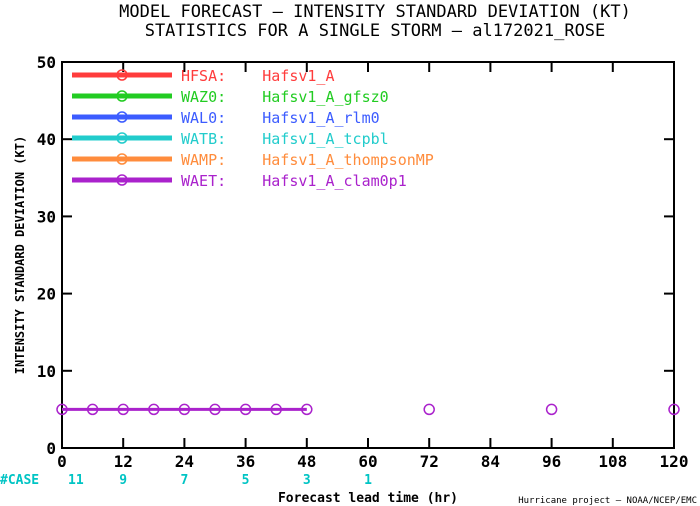  I want to click on legend-code: WAZ0:, so click(203, 97).